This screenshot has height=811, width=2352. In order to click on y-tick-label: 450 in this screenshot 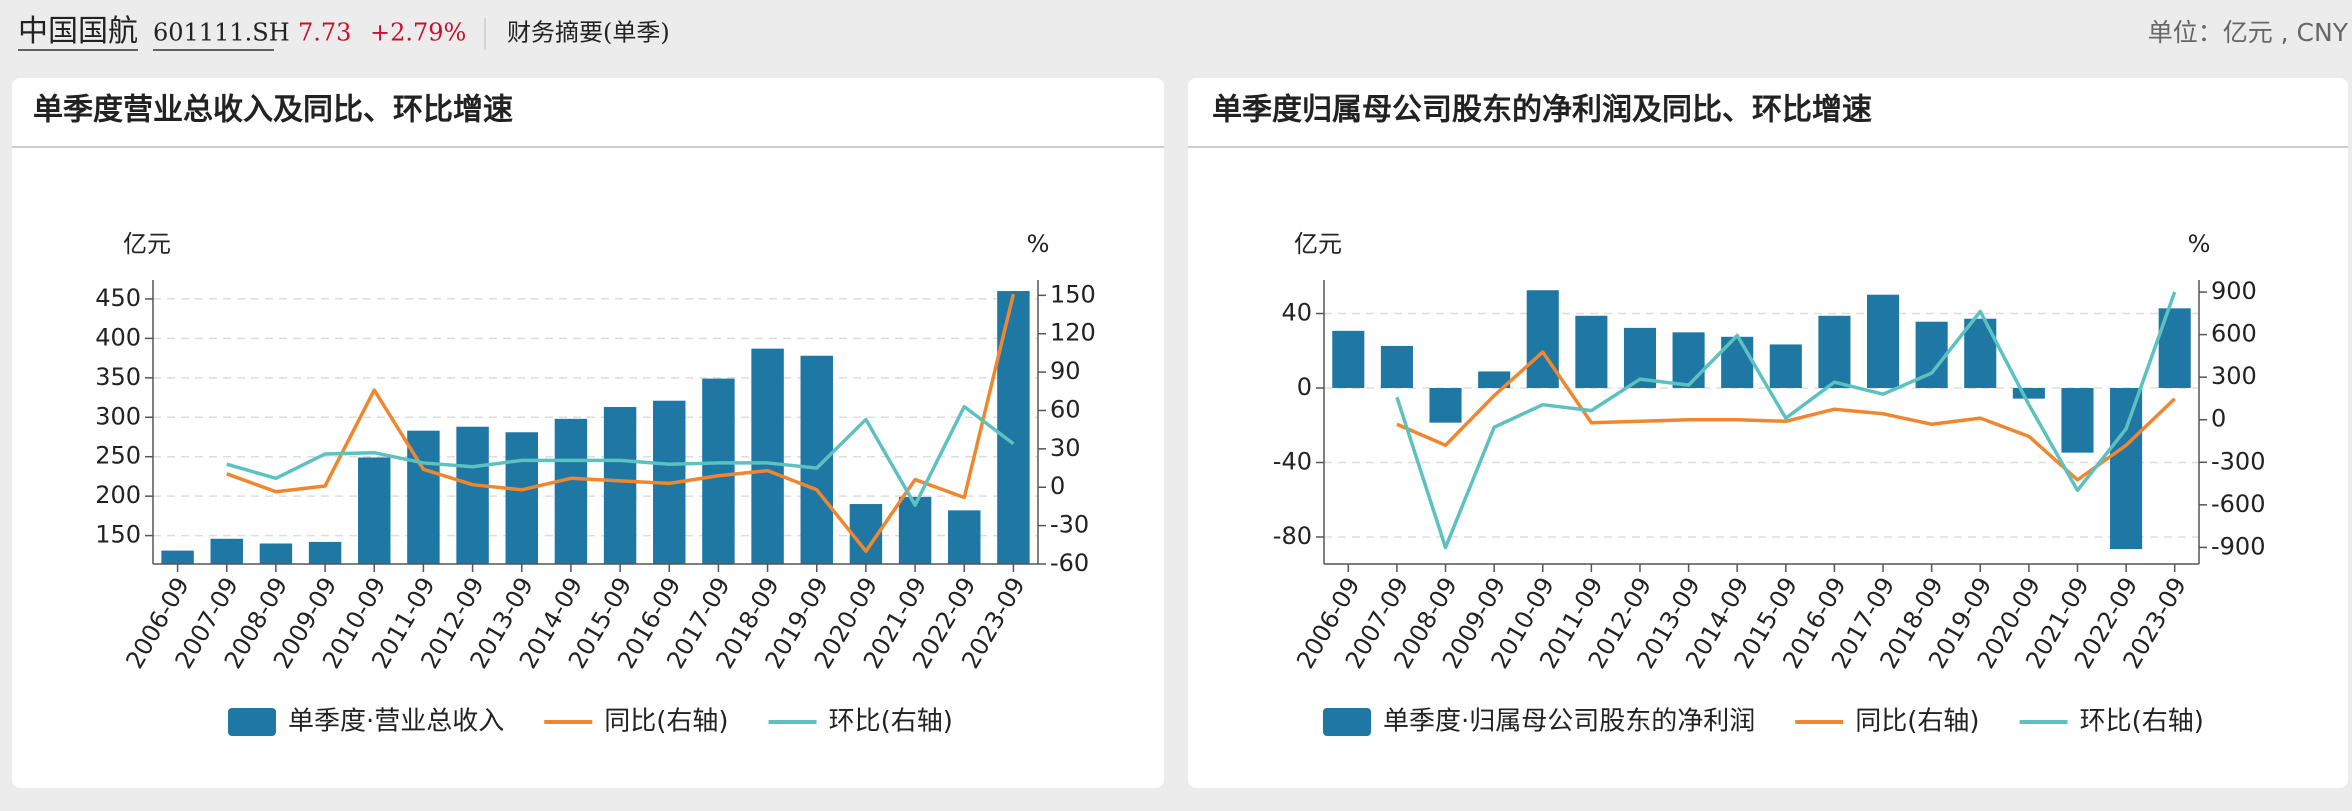, I will do `click(118, 298)`.